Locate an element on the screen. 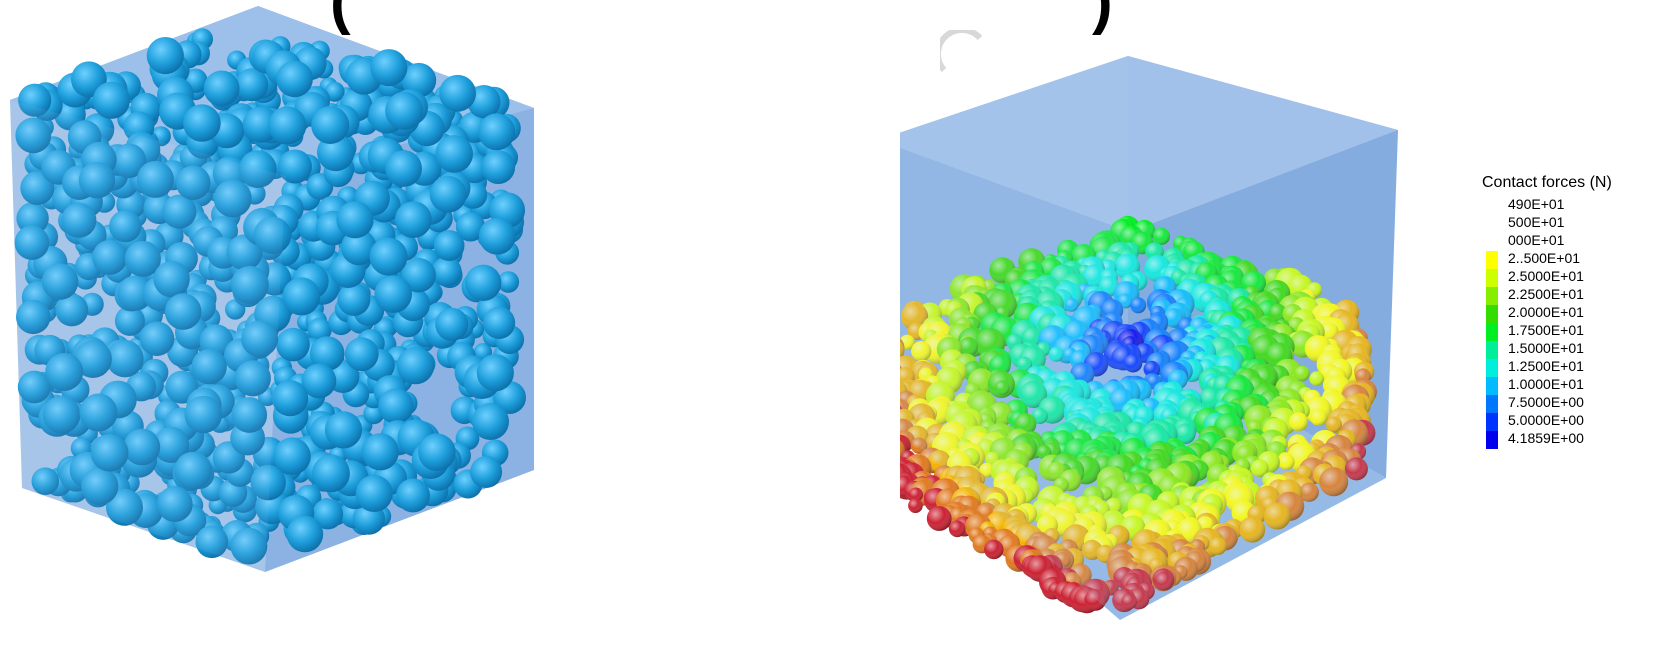  legend-label: 000E+01 is located at coordinates (1536, 240).